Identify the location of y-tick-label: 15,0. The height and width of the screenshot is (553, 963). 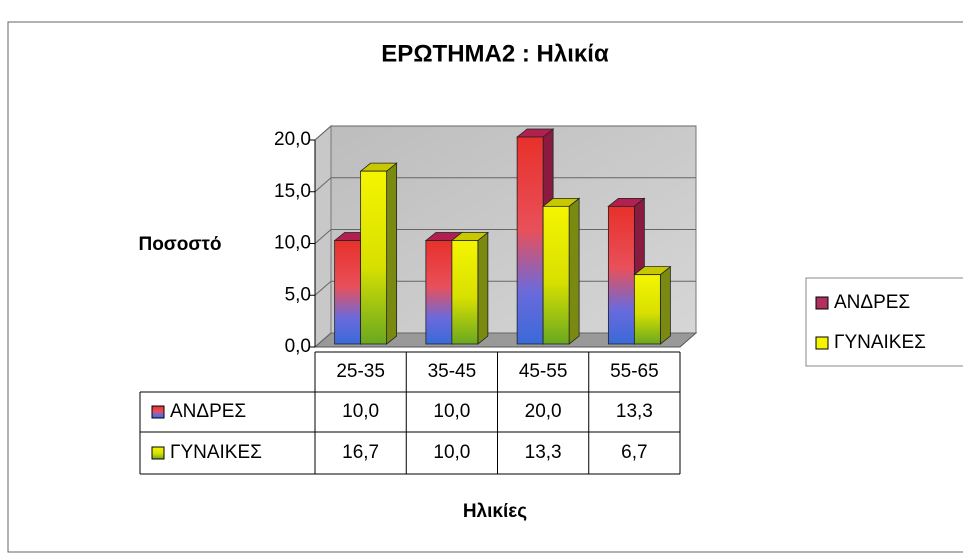
(292, 191).